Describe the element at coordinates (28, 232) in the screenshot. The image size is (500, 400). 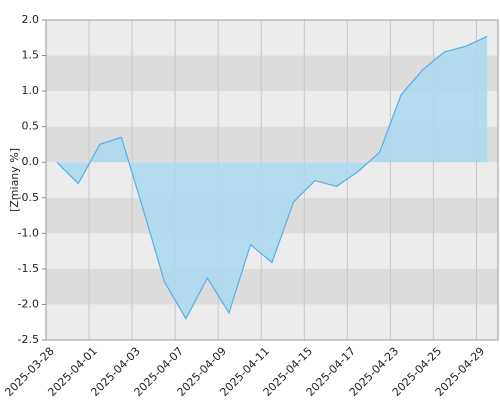
I see `y-tick-label: -1.0` at that location.